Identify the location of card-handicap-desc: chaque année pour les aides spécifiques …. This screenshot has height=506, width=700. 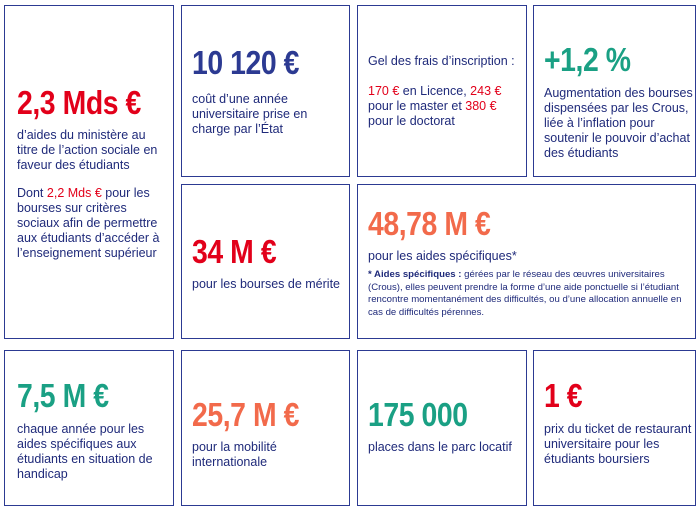
(85, 451).